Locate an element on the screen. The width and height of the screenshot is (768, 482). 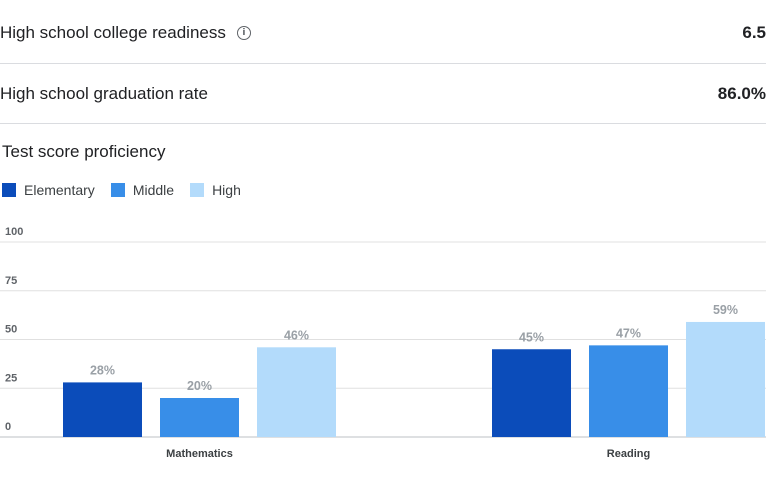
bar-value-label-reading-high: 59% is located at coordinates (725, 310).